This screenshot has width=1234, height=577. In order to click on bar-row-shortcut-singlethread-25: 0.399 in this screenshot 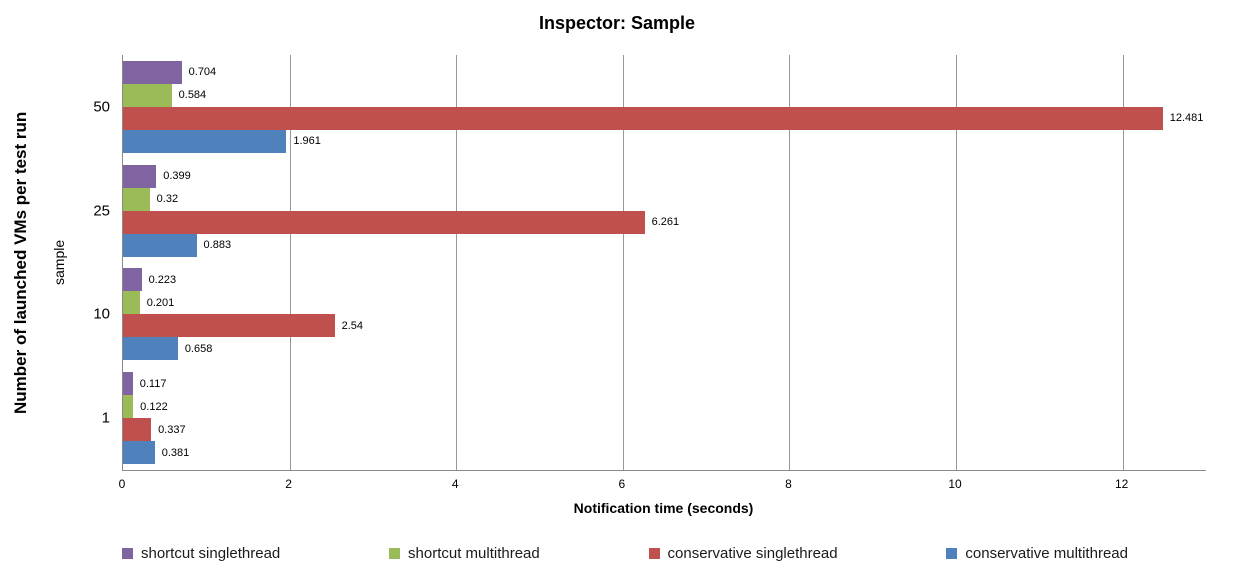, I will do `click(664, 176)`.